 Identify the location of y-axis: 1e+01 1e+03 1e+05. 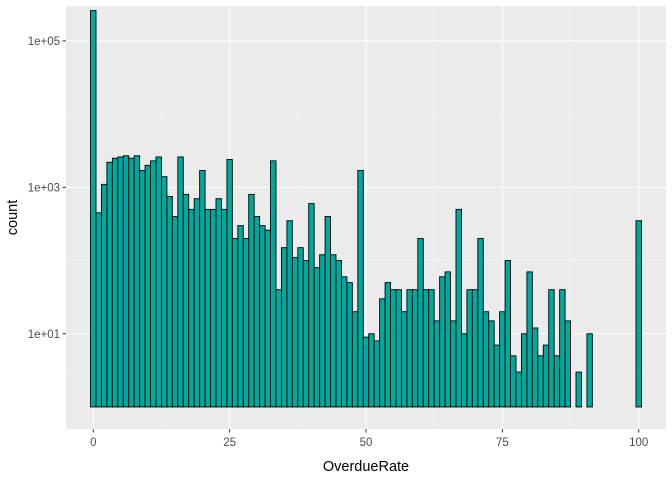
(47, 188).